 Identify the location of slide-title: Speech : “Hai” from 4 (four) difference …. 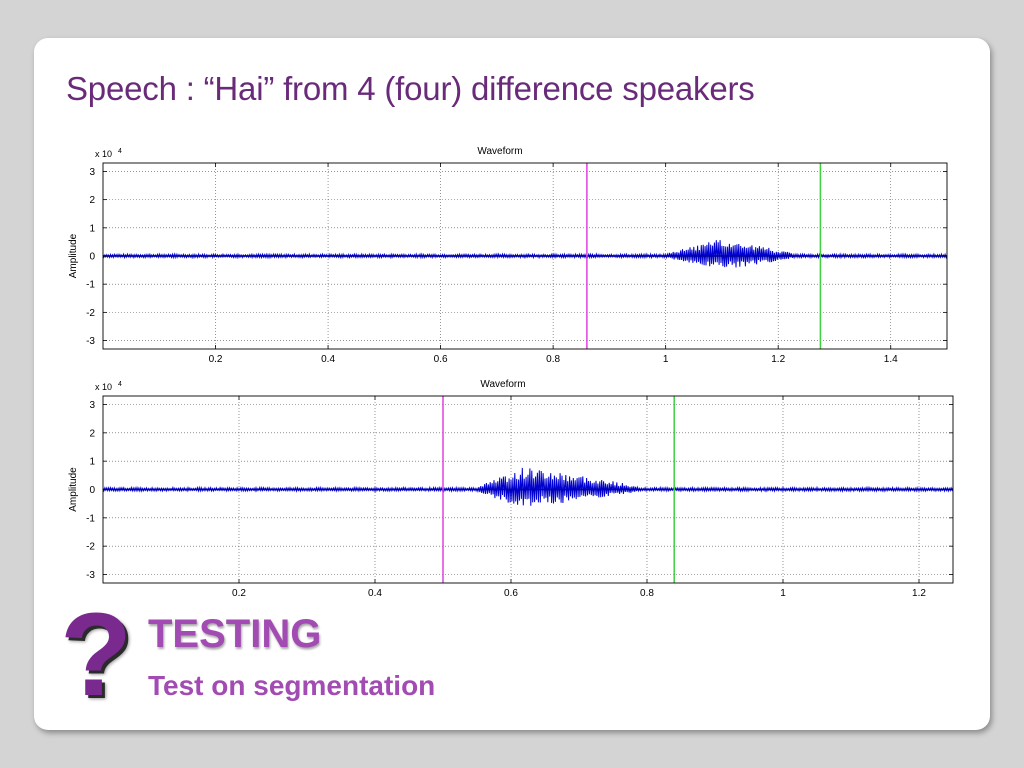
(410, 88).